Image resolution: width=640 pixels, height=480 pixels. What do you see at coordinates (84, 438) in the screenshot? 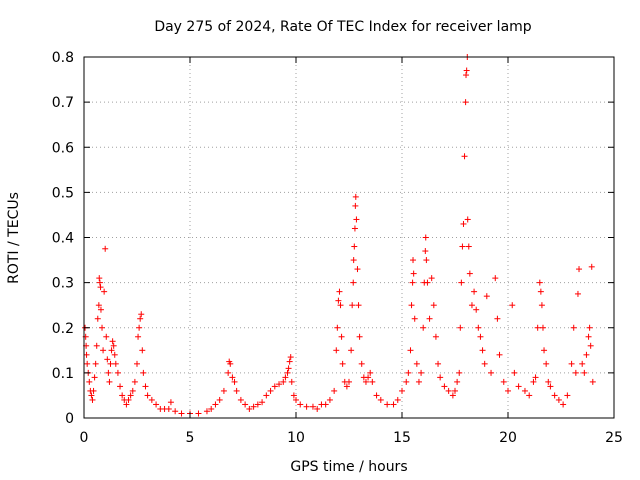
I see `x-tick-label: 0` at bounding box center [84, 438].